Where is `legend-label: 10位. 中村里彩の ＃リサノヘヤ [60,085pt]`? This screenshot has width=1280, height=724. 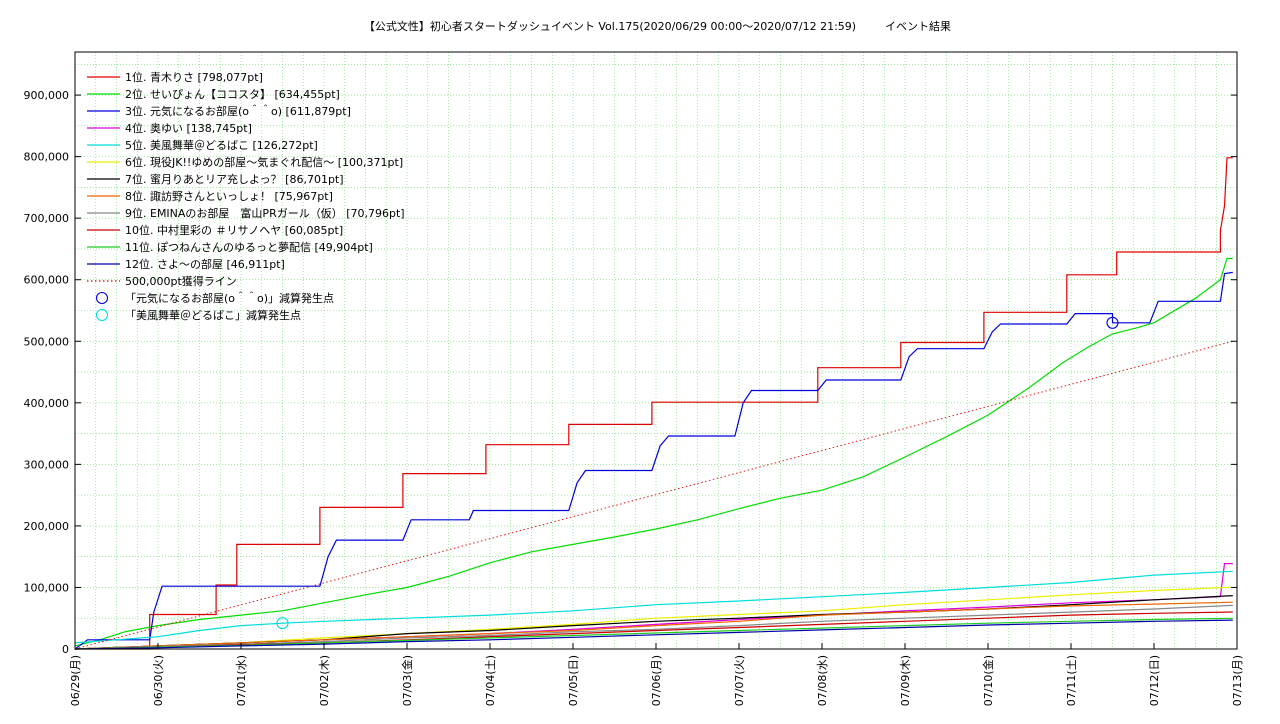
legend-label: 10位. 中村里彩の ＃リサノヘヤ [60,085pt] is located at coordinates (234, 230).